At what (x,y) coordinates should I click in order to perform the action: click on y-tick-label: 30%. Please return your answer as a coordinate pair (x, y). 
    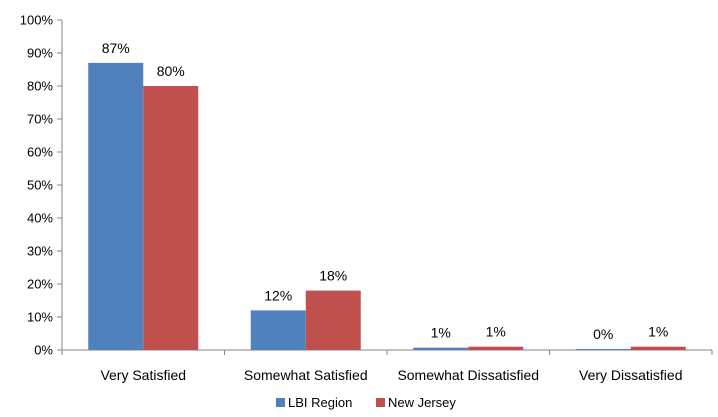
    Looking at the image, I should click on (40, 251).